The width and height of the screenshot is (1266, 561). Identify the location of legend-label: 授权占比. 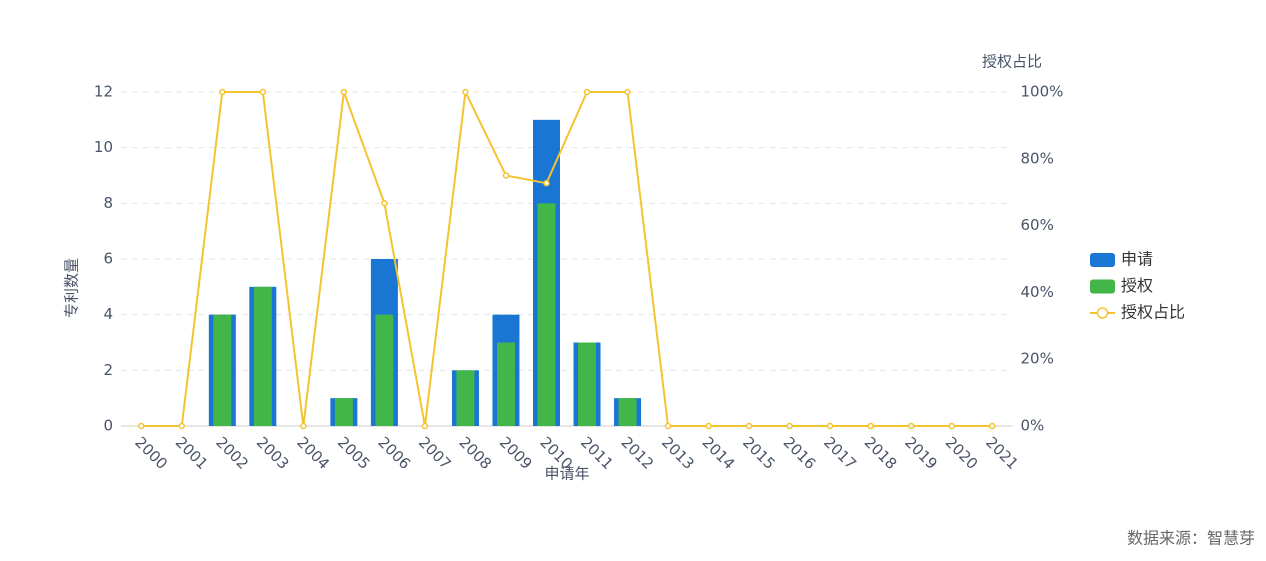
(1153, 312).